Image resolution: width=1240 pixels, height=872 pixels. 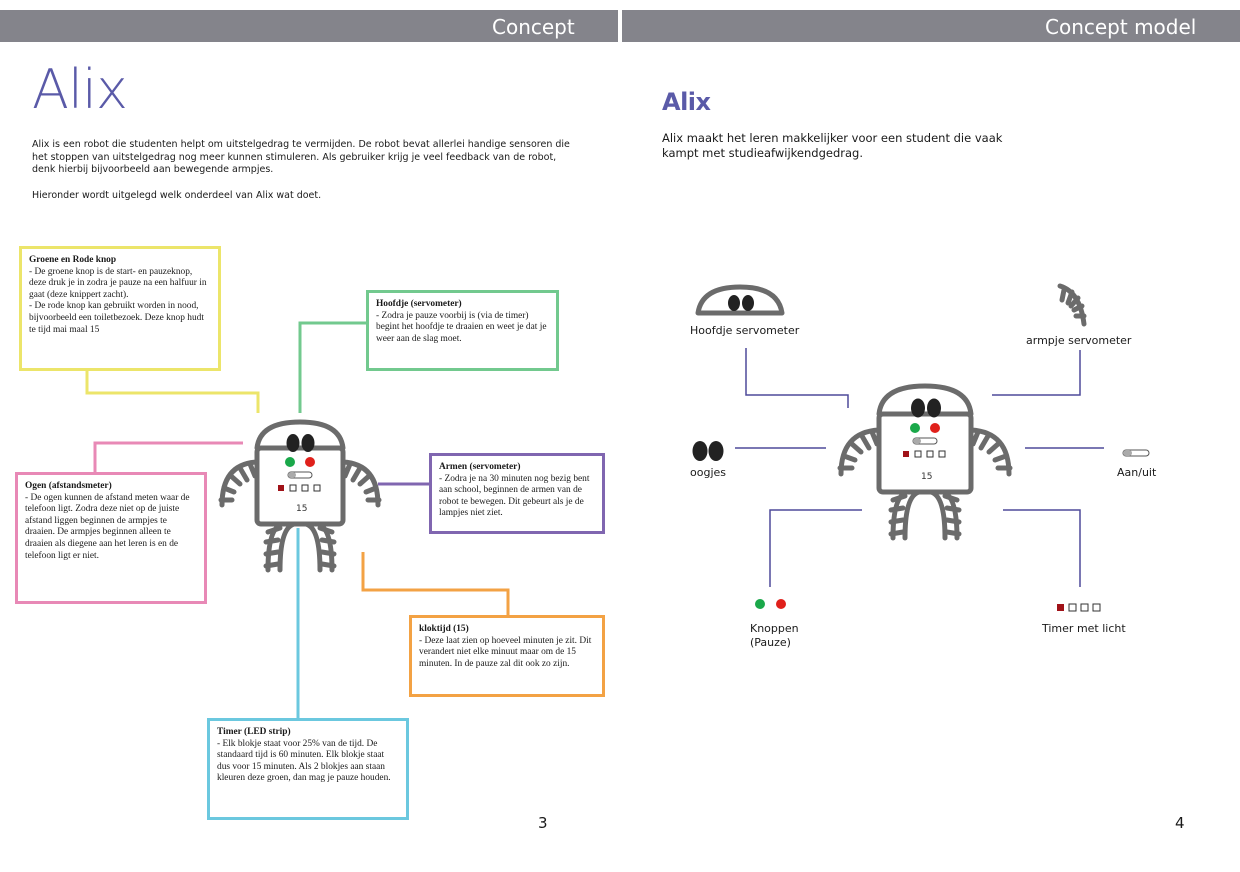 I want to click on arm-icon, so click(x=1072, y=305).